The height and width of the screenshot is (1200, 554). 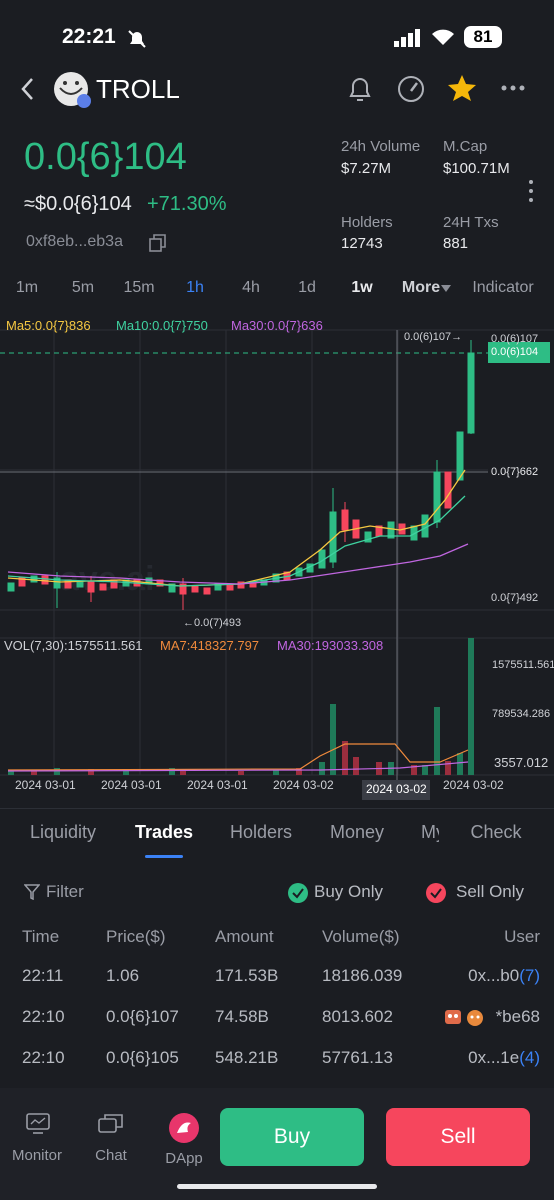 I want to click on section-tab: Liquidity, so click(x=63, y=832).